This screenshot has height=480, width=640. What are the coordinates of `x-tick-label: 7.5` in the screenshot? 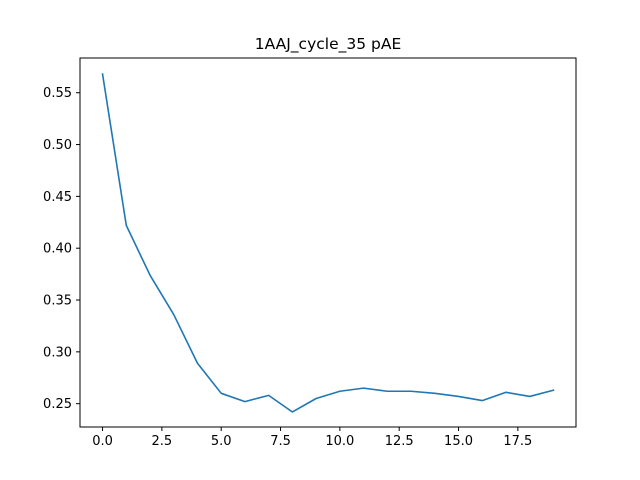 It's located at (280, 441).